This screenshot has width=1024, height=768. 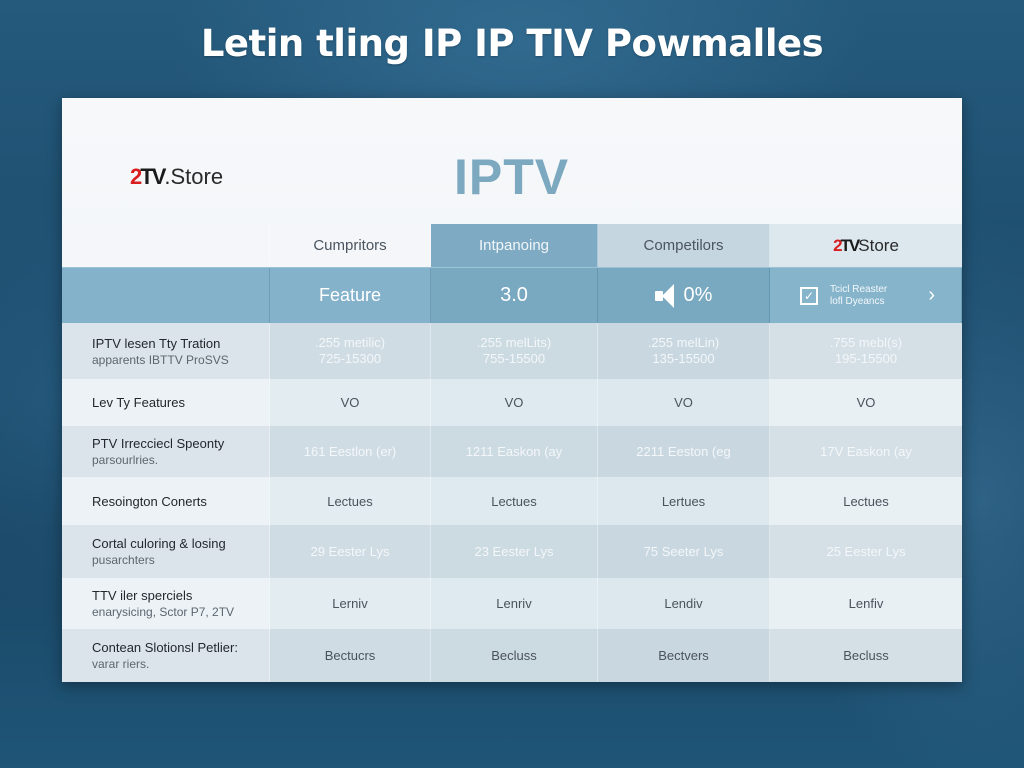 I want to click on table-row: Lev Ty Features VO VO VO VO, so click(x=512, y=402).